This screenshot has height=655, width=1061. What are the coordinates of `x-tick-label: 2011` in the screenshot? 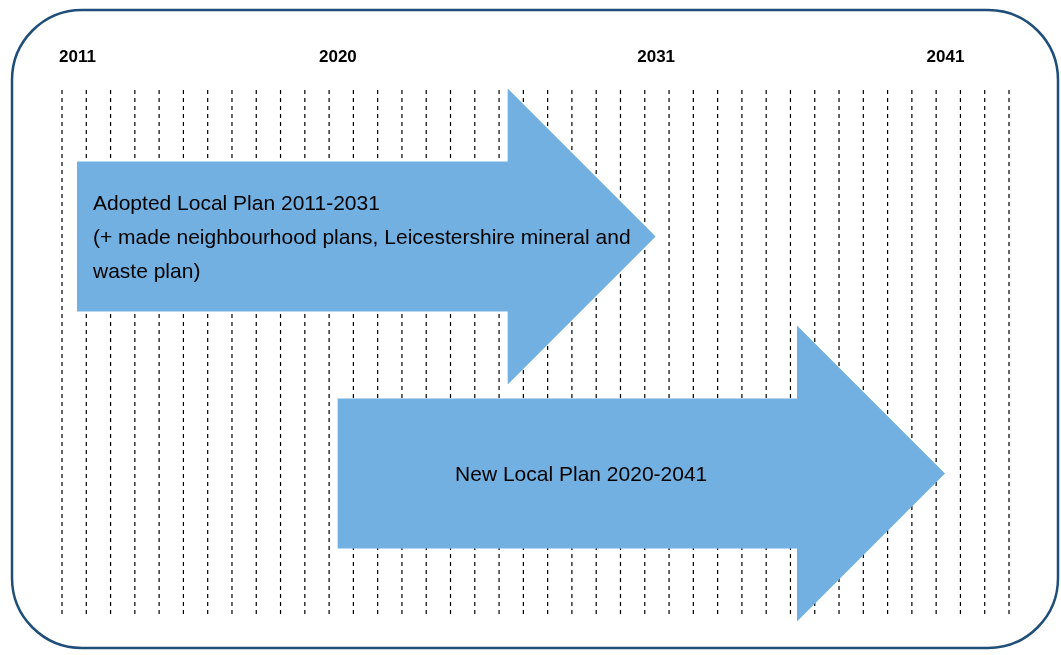 It's located at (77, 57).